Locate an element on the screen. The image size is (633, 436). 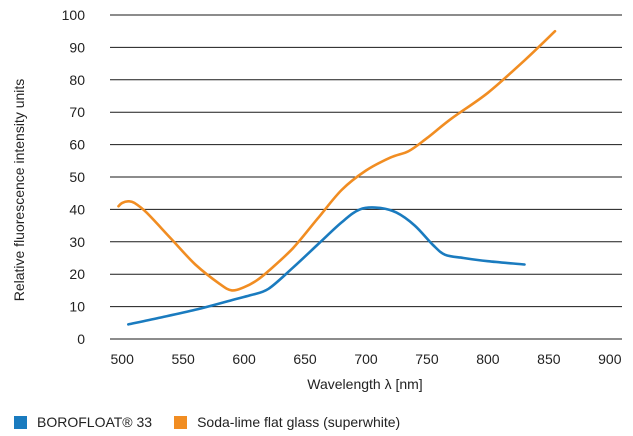
legend-swatch-soda-lime is located at coordinates (181, 422).